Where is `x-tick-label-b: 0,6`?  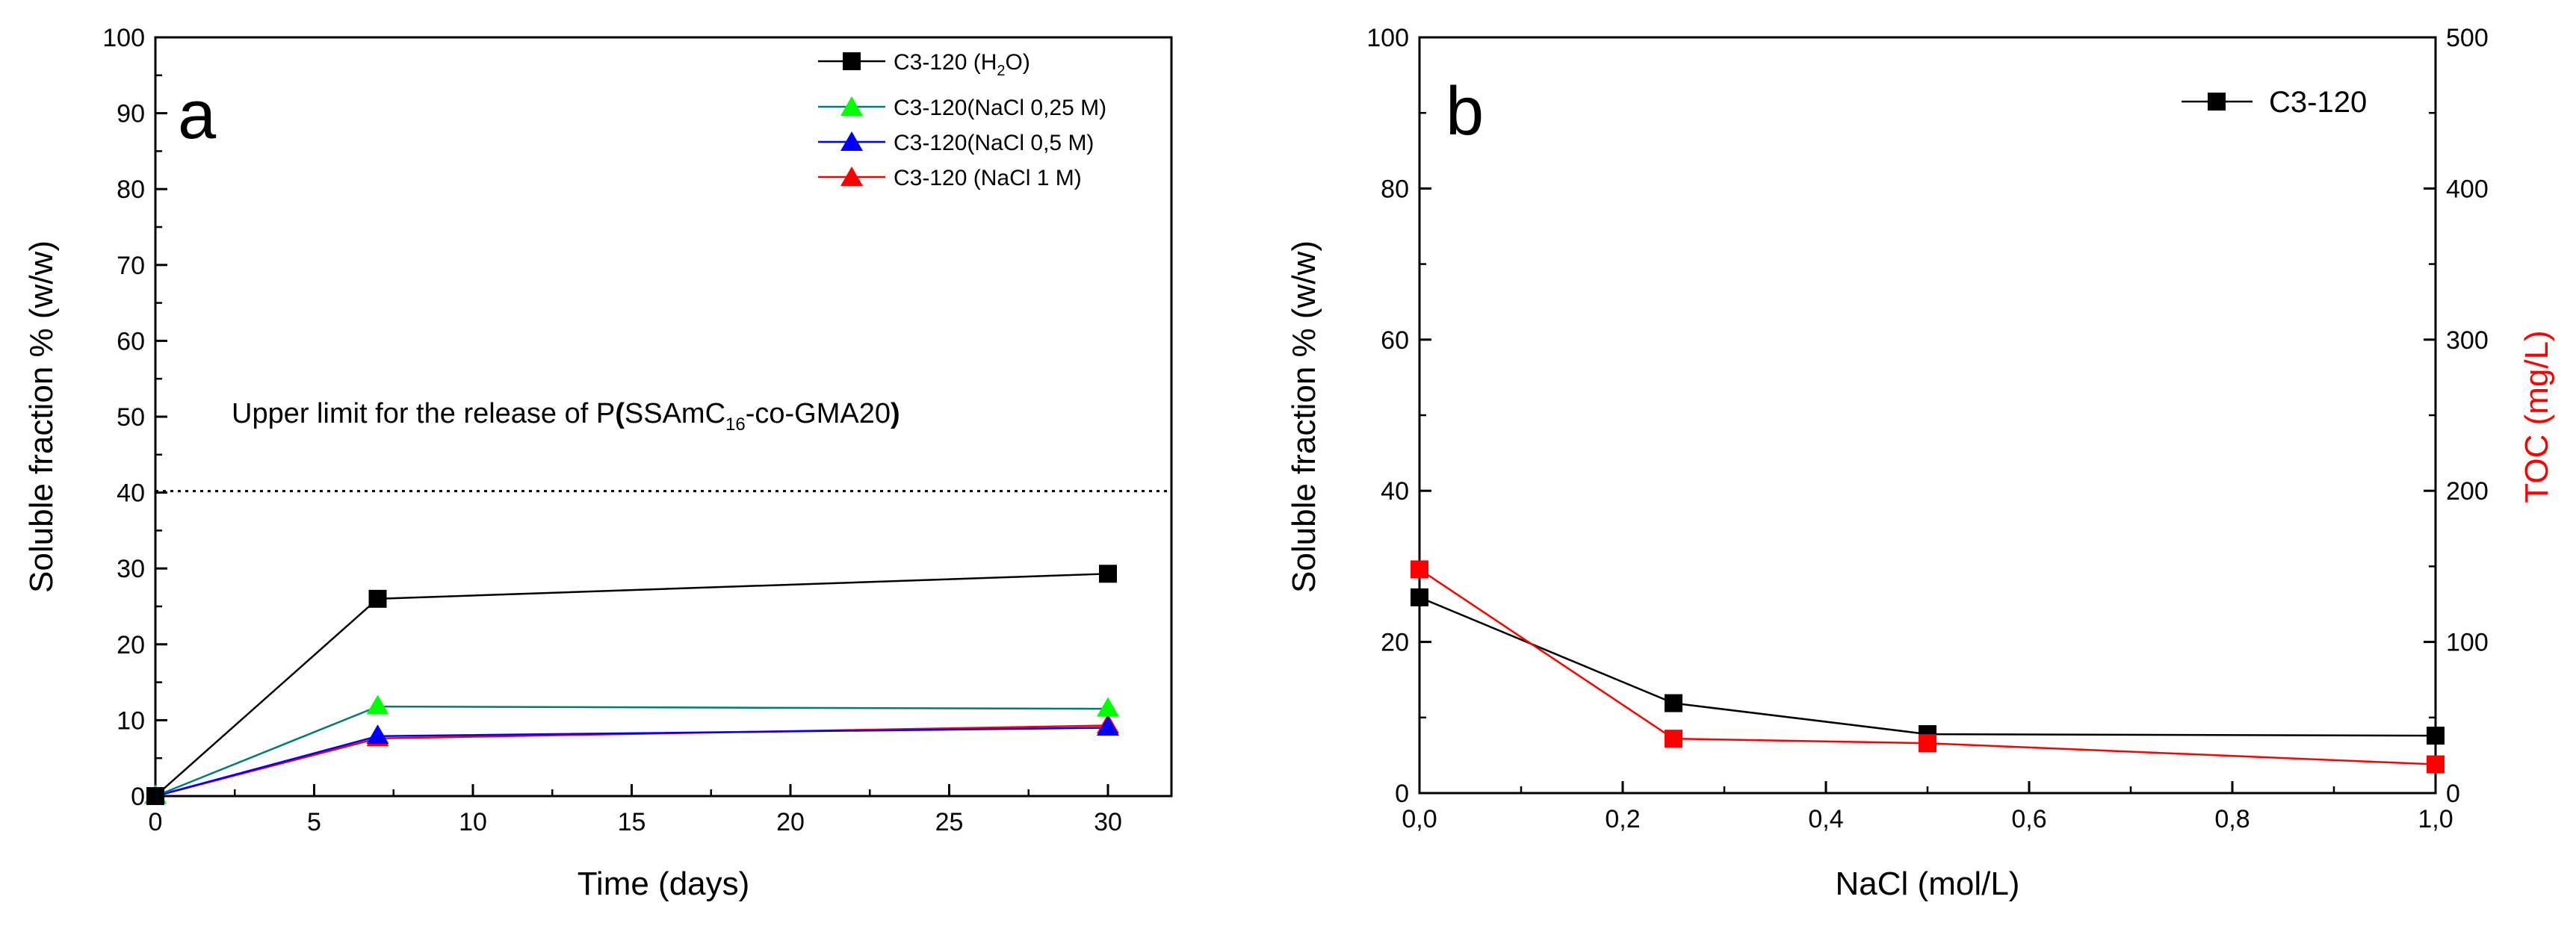 x-tick-label-b: 0,6 is located at coordinates (2028, 819).